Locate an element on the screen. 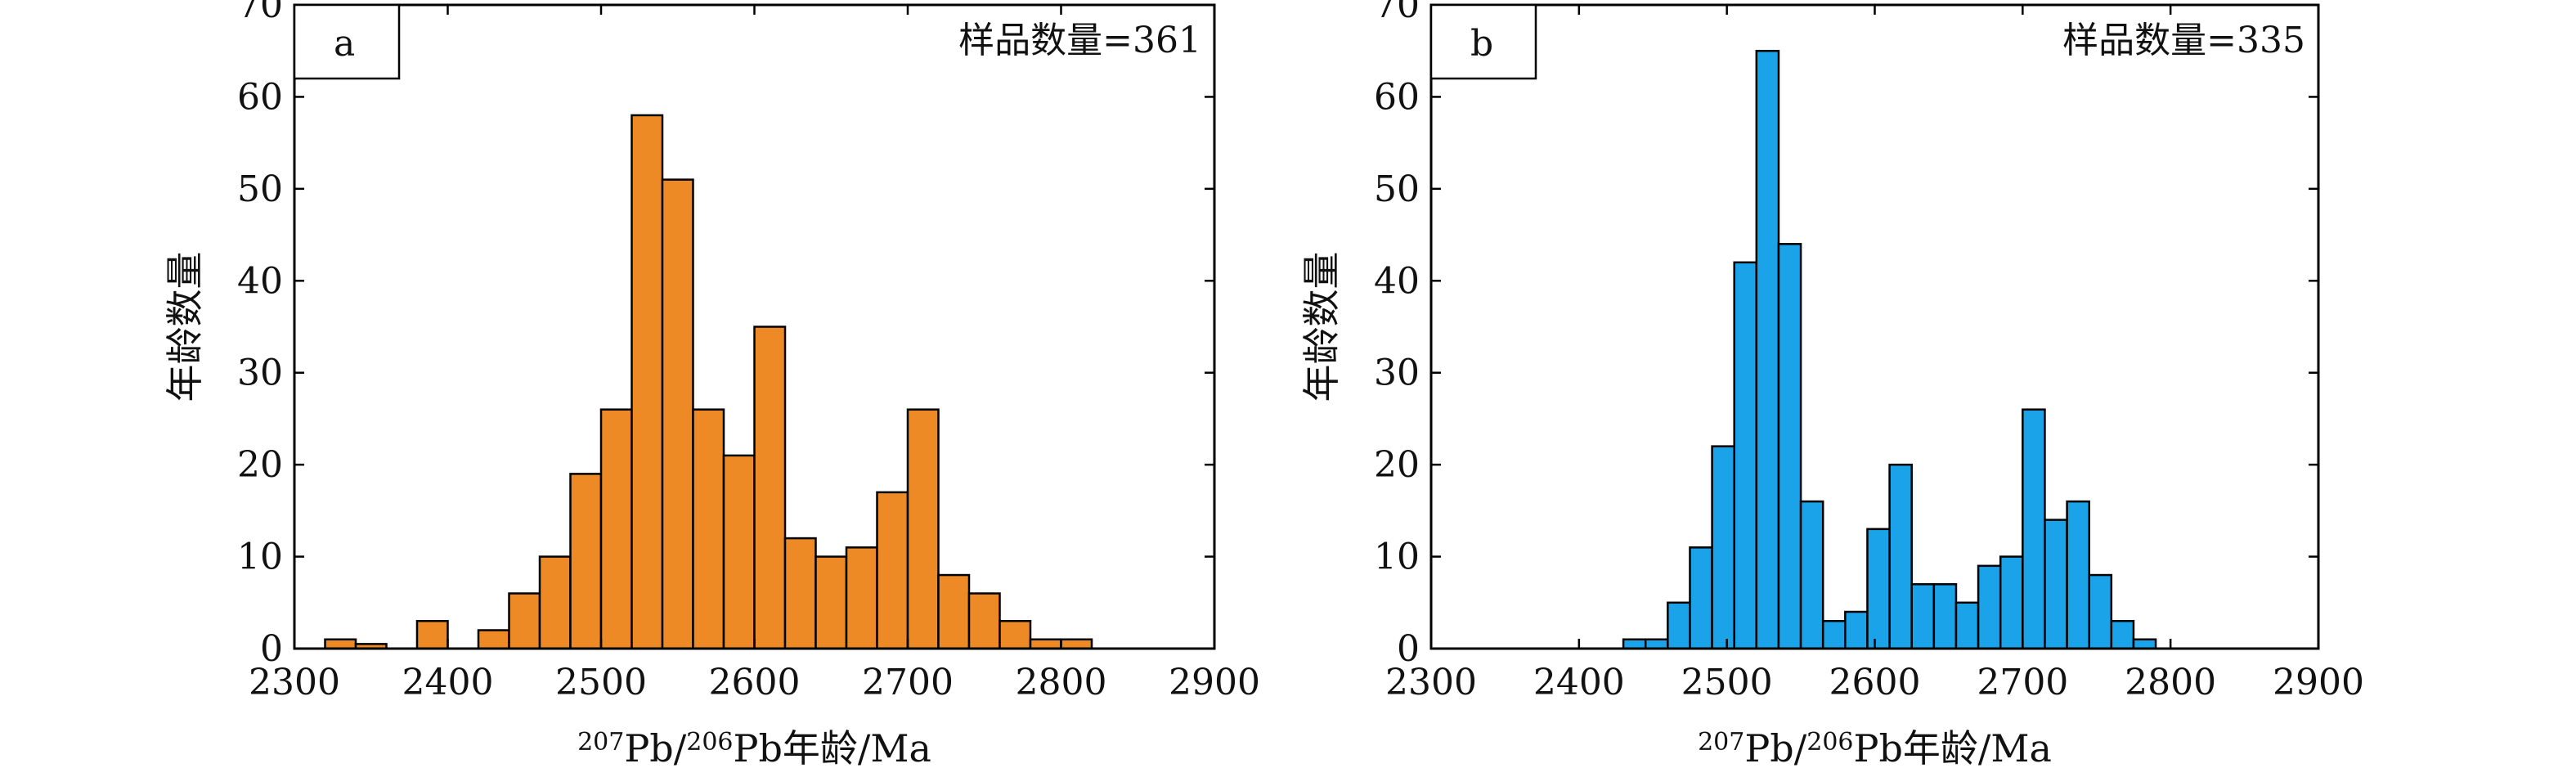 This screenshot has width=2576, height=777. panel-label: b is located at coordinates (1482, 44).